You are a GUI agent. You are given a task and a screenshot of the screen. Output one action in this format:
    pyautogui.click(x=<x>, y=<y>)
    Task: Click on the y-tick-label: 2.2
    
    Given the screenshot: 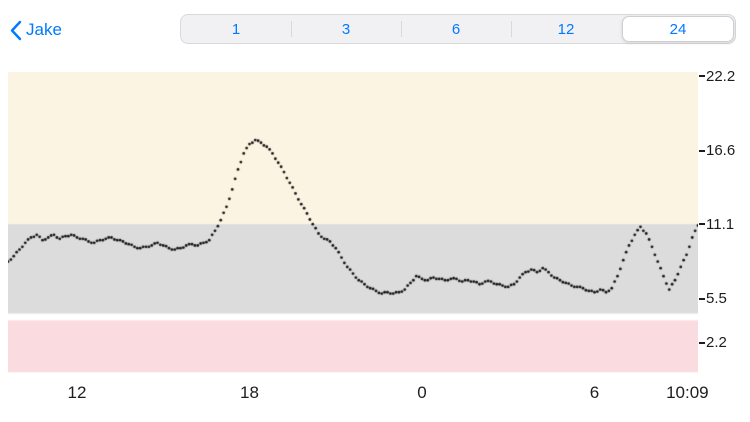 What is the action you would take?
    pyautogui.click(x=716, y=343)
    